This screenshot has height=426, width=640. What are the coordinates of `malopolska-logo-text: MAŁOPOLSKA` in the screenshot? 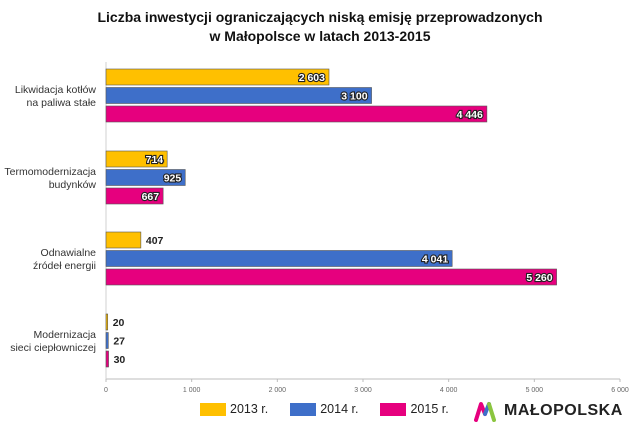 It's located at (563, 410).